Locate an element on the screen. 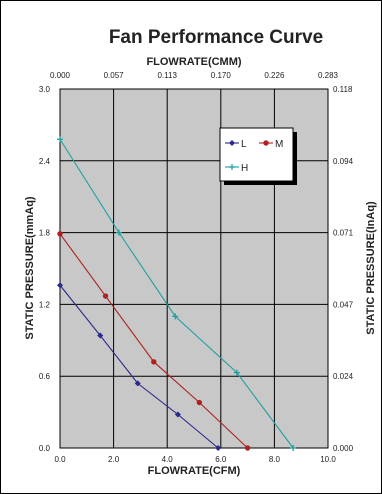 The width and height of the screenshot is (382, 494). y-tick-label: 0.6 is located at coordinates (45, 376).